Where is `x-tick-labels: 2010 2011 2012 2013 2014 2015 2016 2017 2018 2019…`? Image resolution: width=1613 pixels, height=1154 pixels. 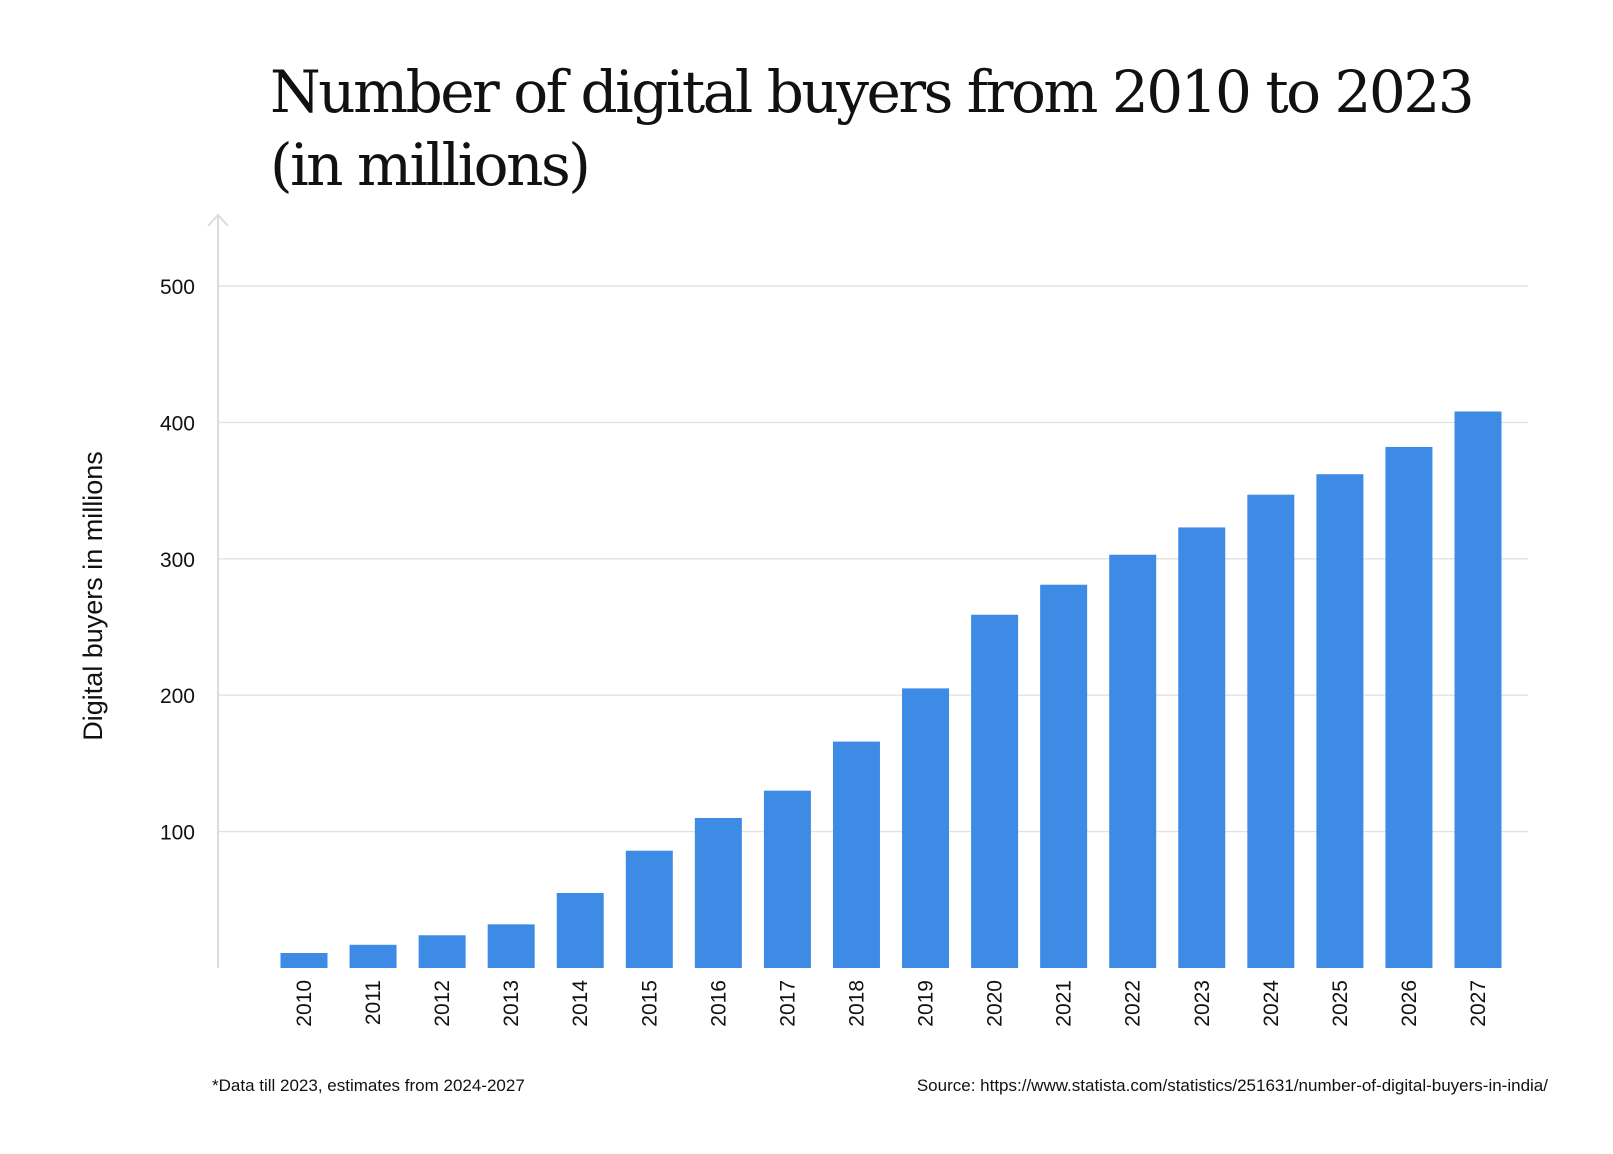
x-tick-labels: 2010 2011 2012 2013 2014 2015 2016 2017 2018 2019… is located at coordinates (891, 1003).